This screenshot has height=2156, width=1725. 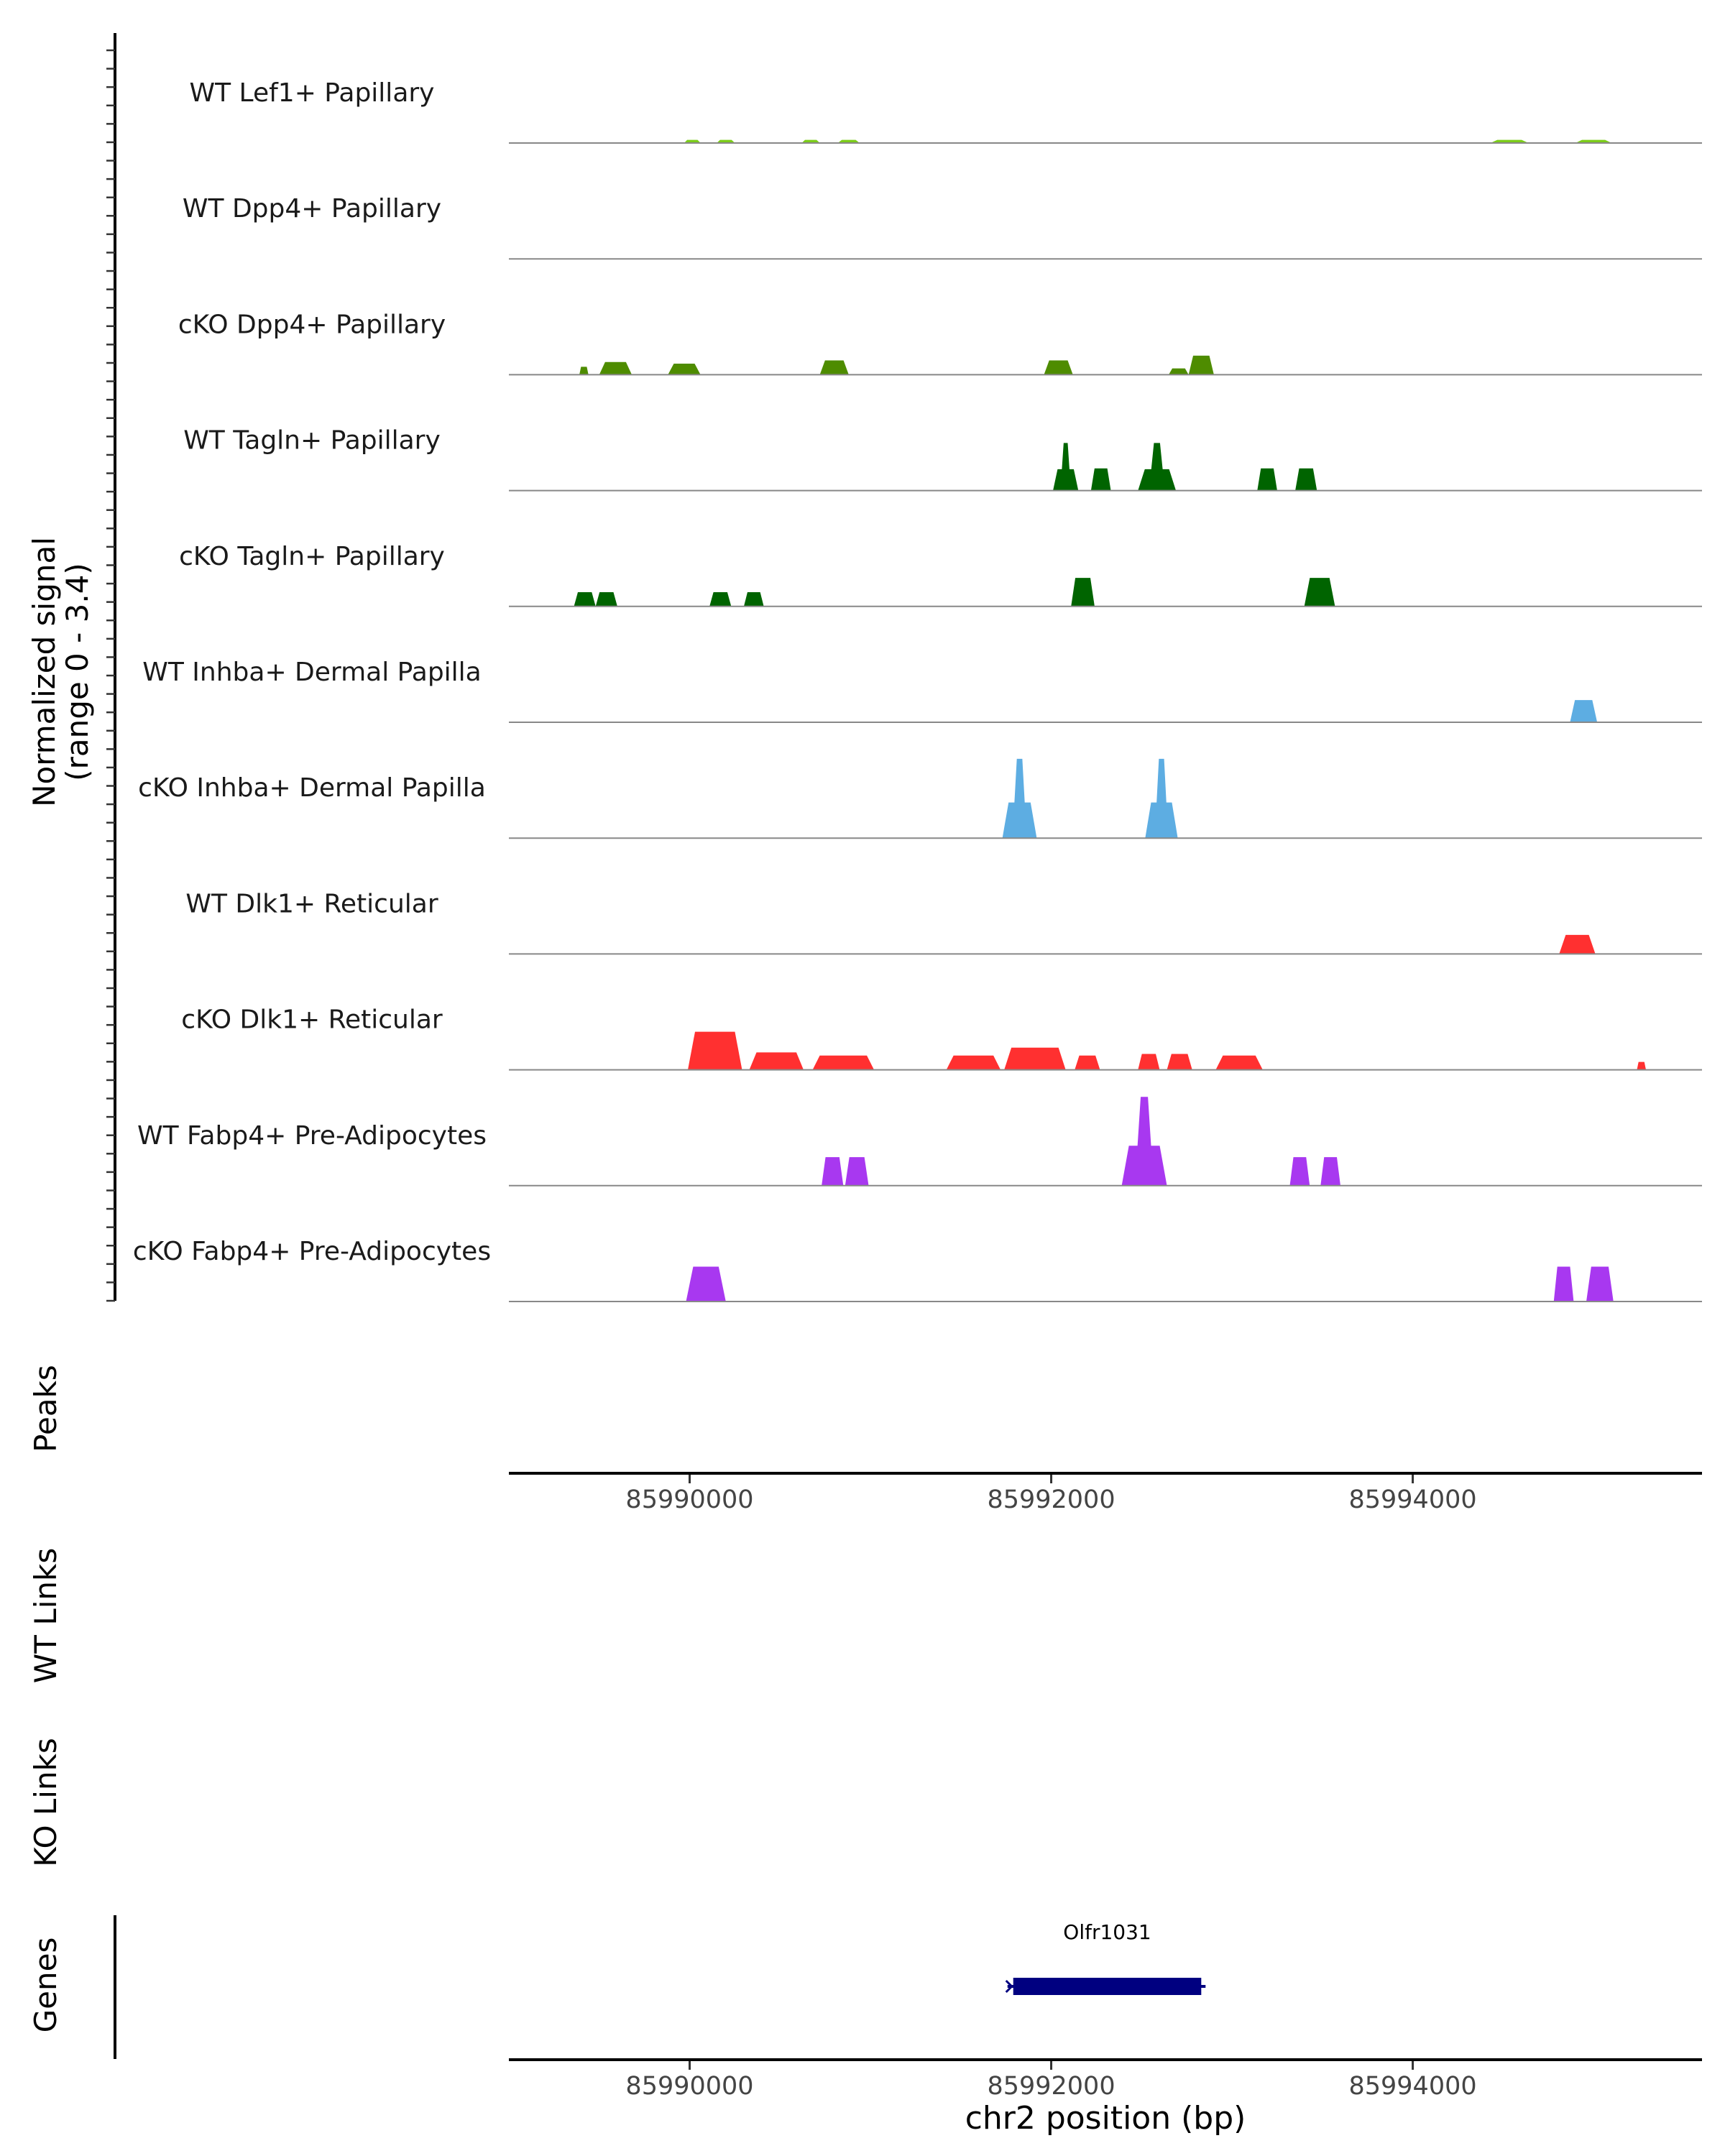 I want to click on y-axis-title-line2: (range 0 - 3.4), so click(x=77, y=672).